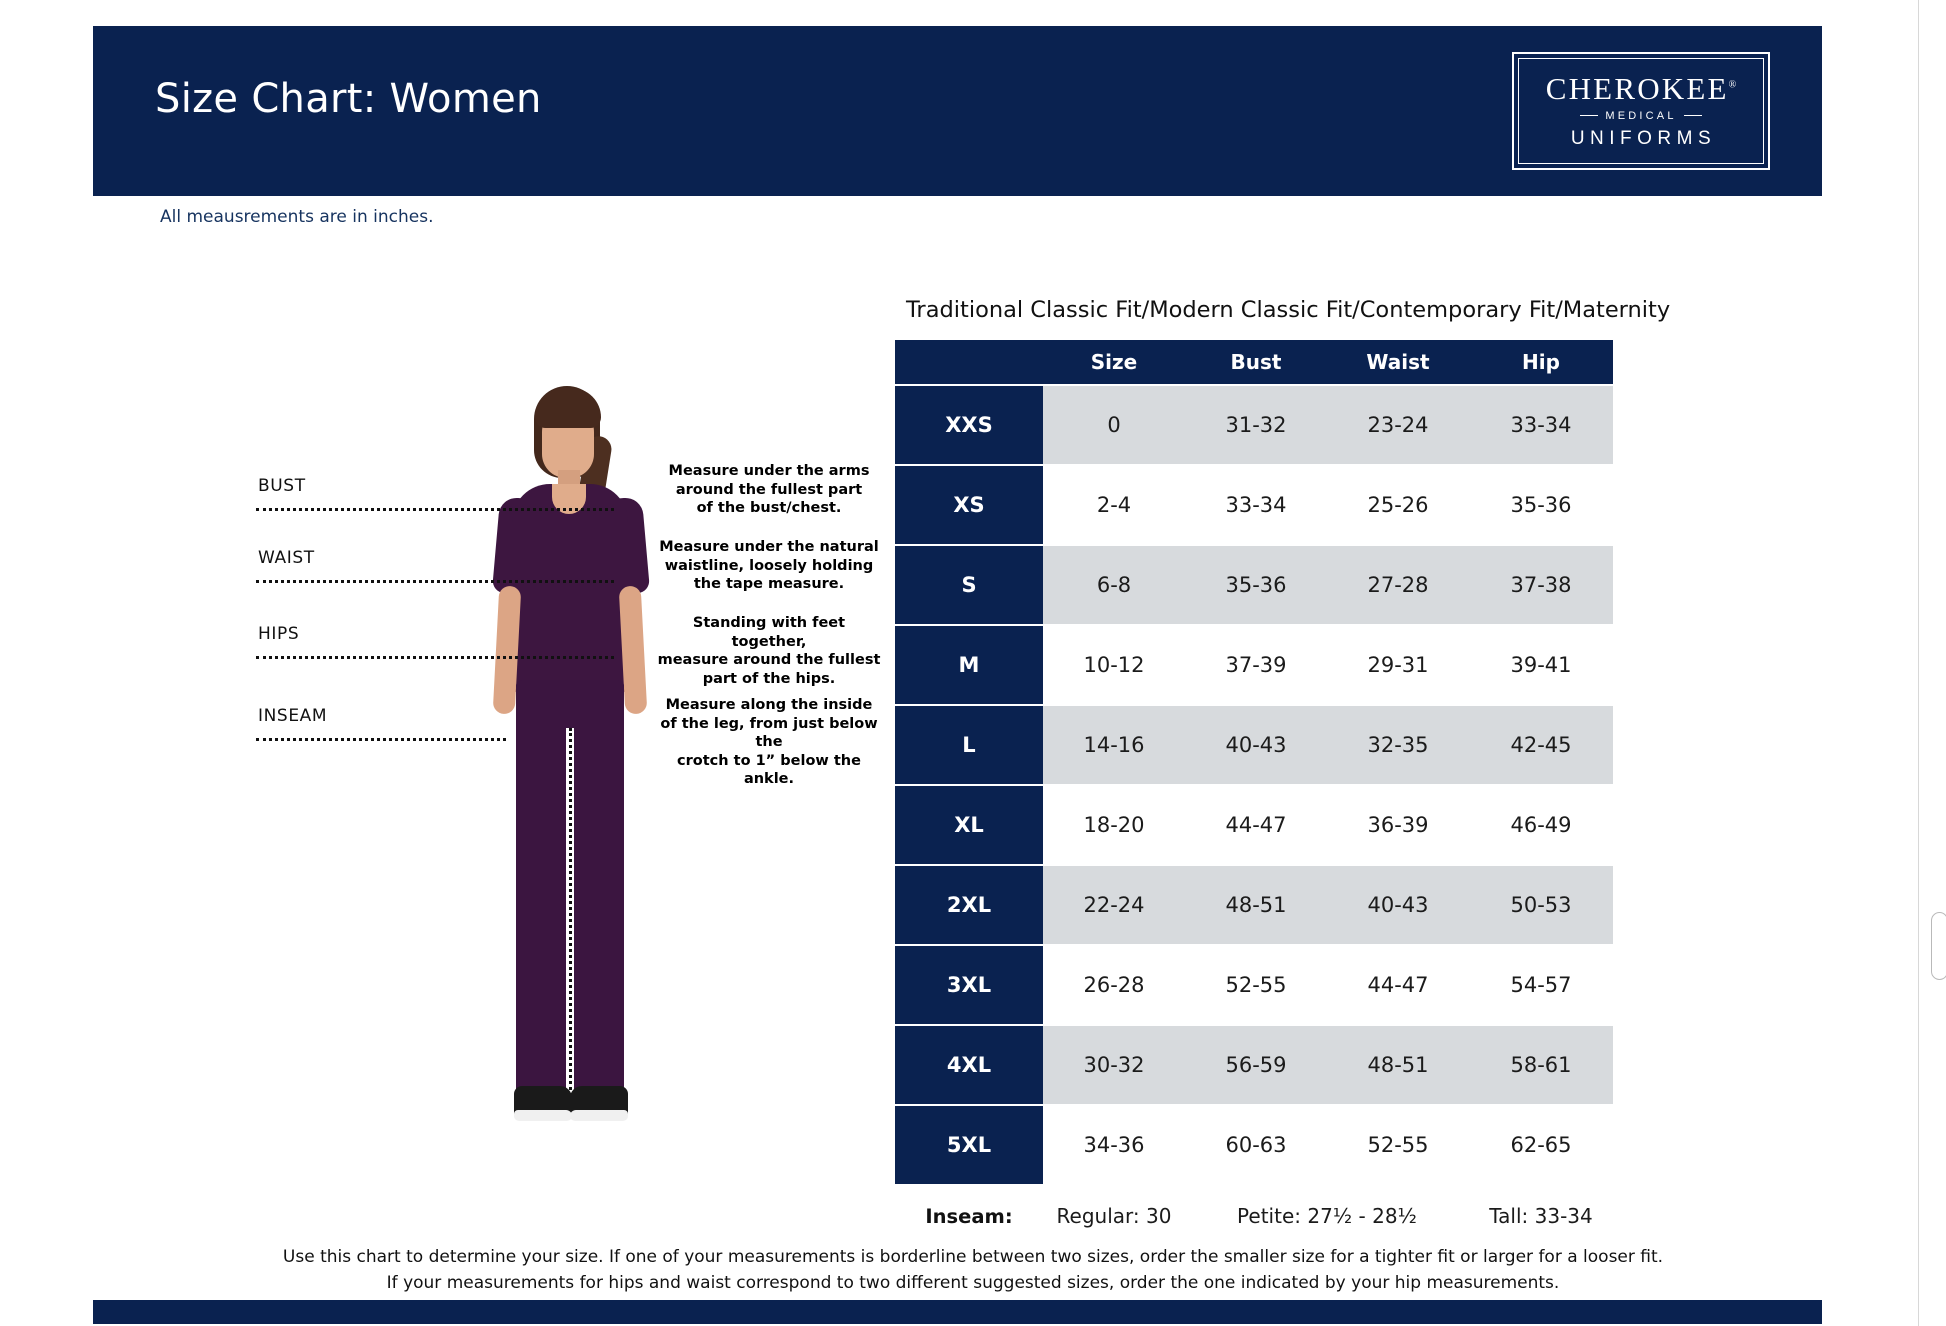 The image size is (1946, 1326). Describe the element at coordinates (1327, 1216) in the screenshot. I see `inseam-petite: Petite: 27½ - 28½` at that location.